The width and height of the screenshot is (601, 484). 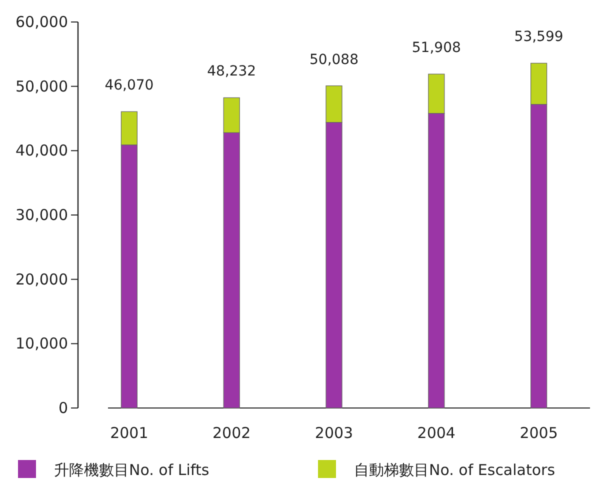 I want to click on y-tick-label: 60,000, so click(x=42, y=22).